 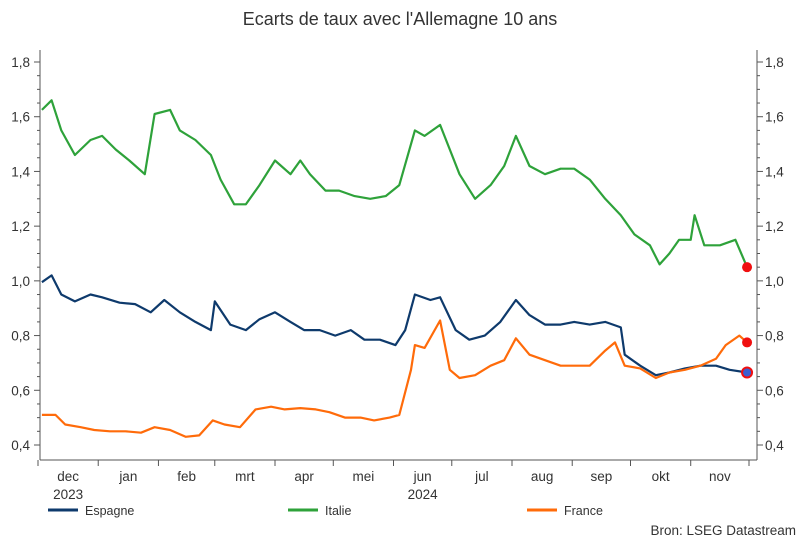 I want to click on end-marker-espagne, so click(x=747, y=372).